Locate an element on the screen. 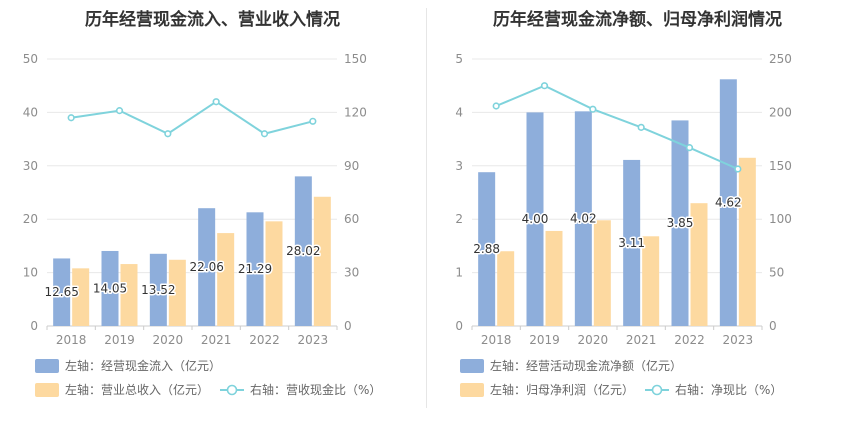 Image resolution: width=850 pixels, height=437 pixels. right-data-label: 4.62 is located at coordinates (728, 203).